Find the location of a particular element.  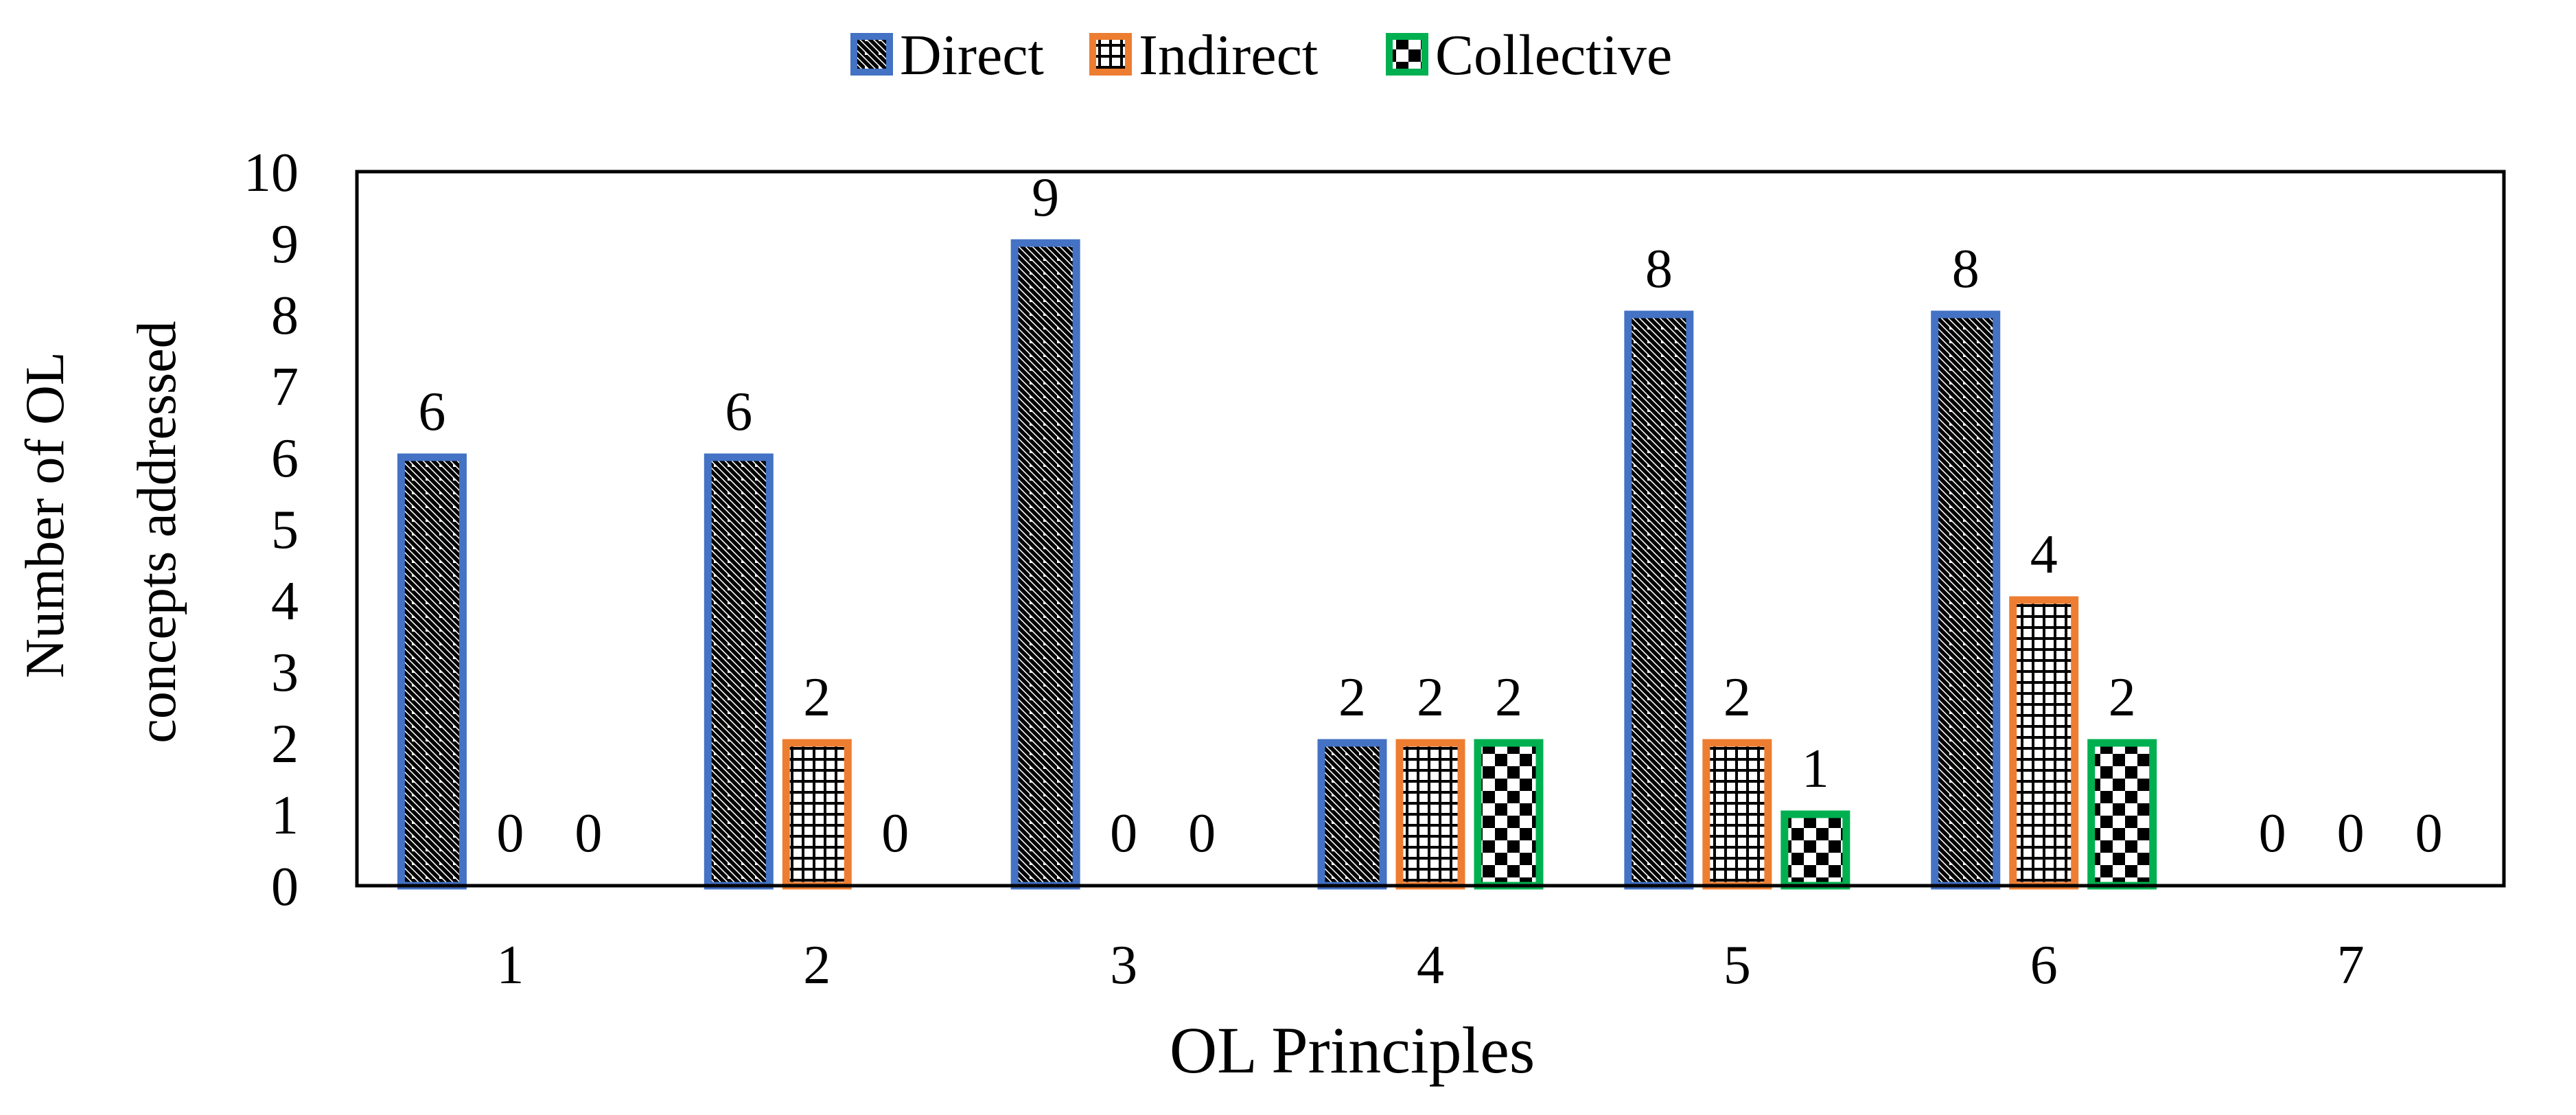

y-axis-ticks: 0 1 2 3 4 5 6 7 8 9 10 is located at coordinates (271, 530).